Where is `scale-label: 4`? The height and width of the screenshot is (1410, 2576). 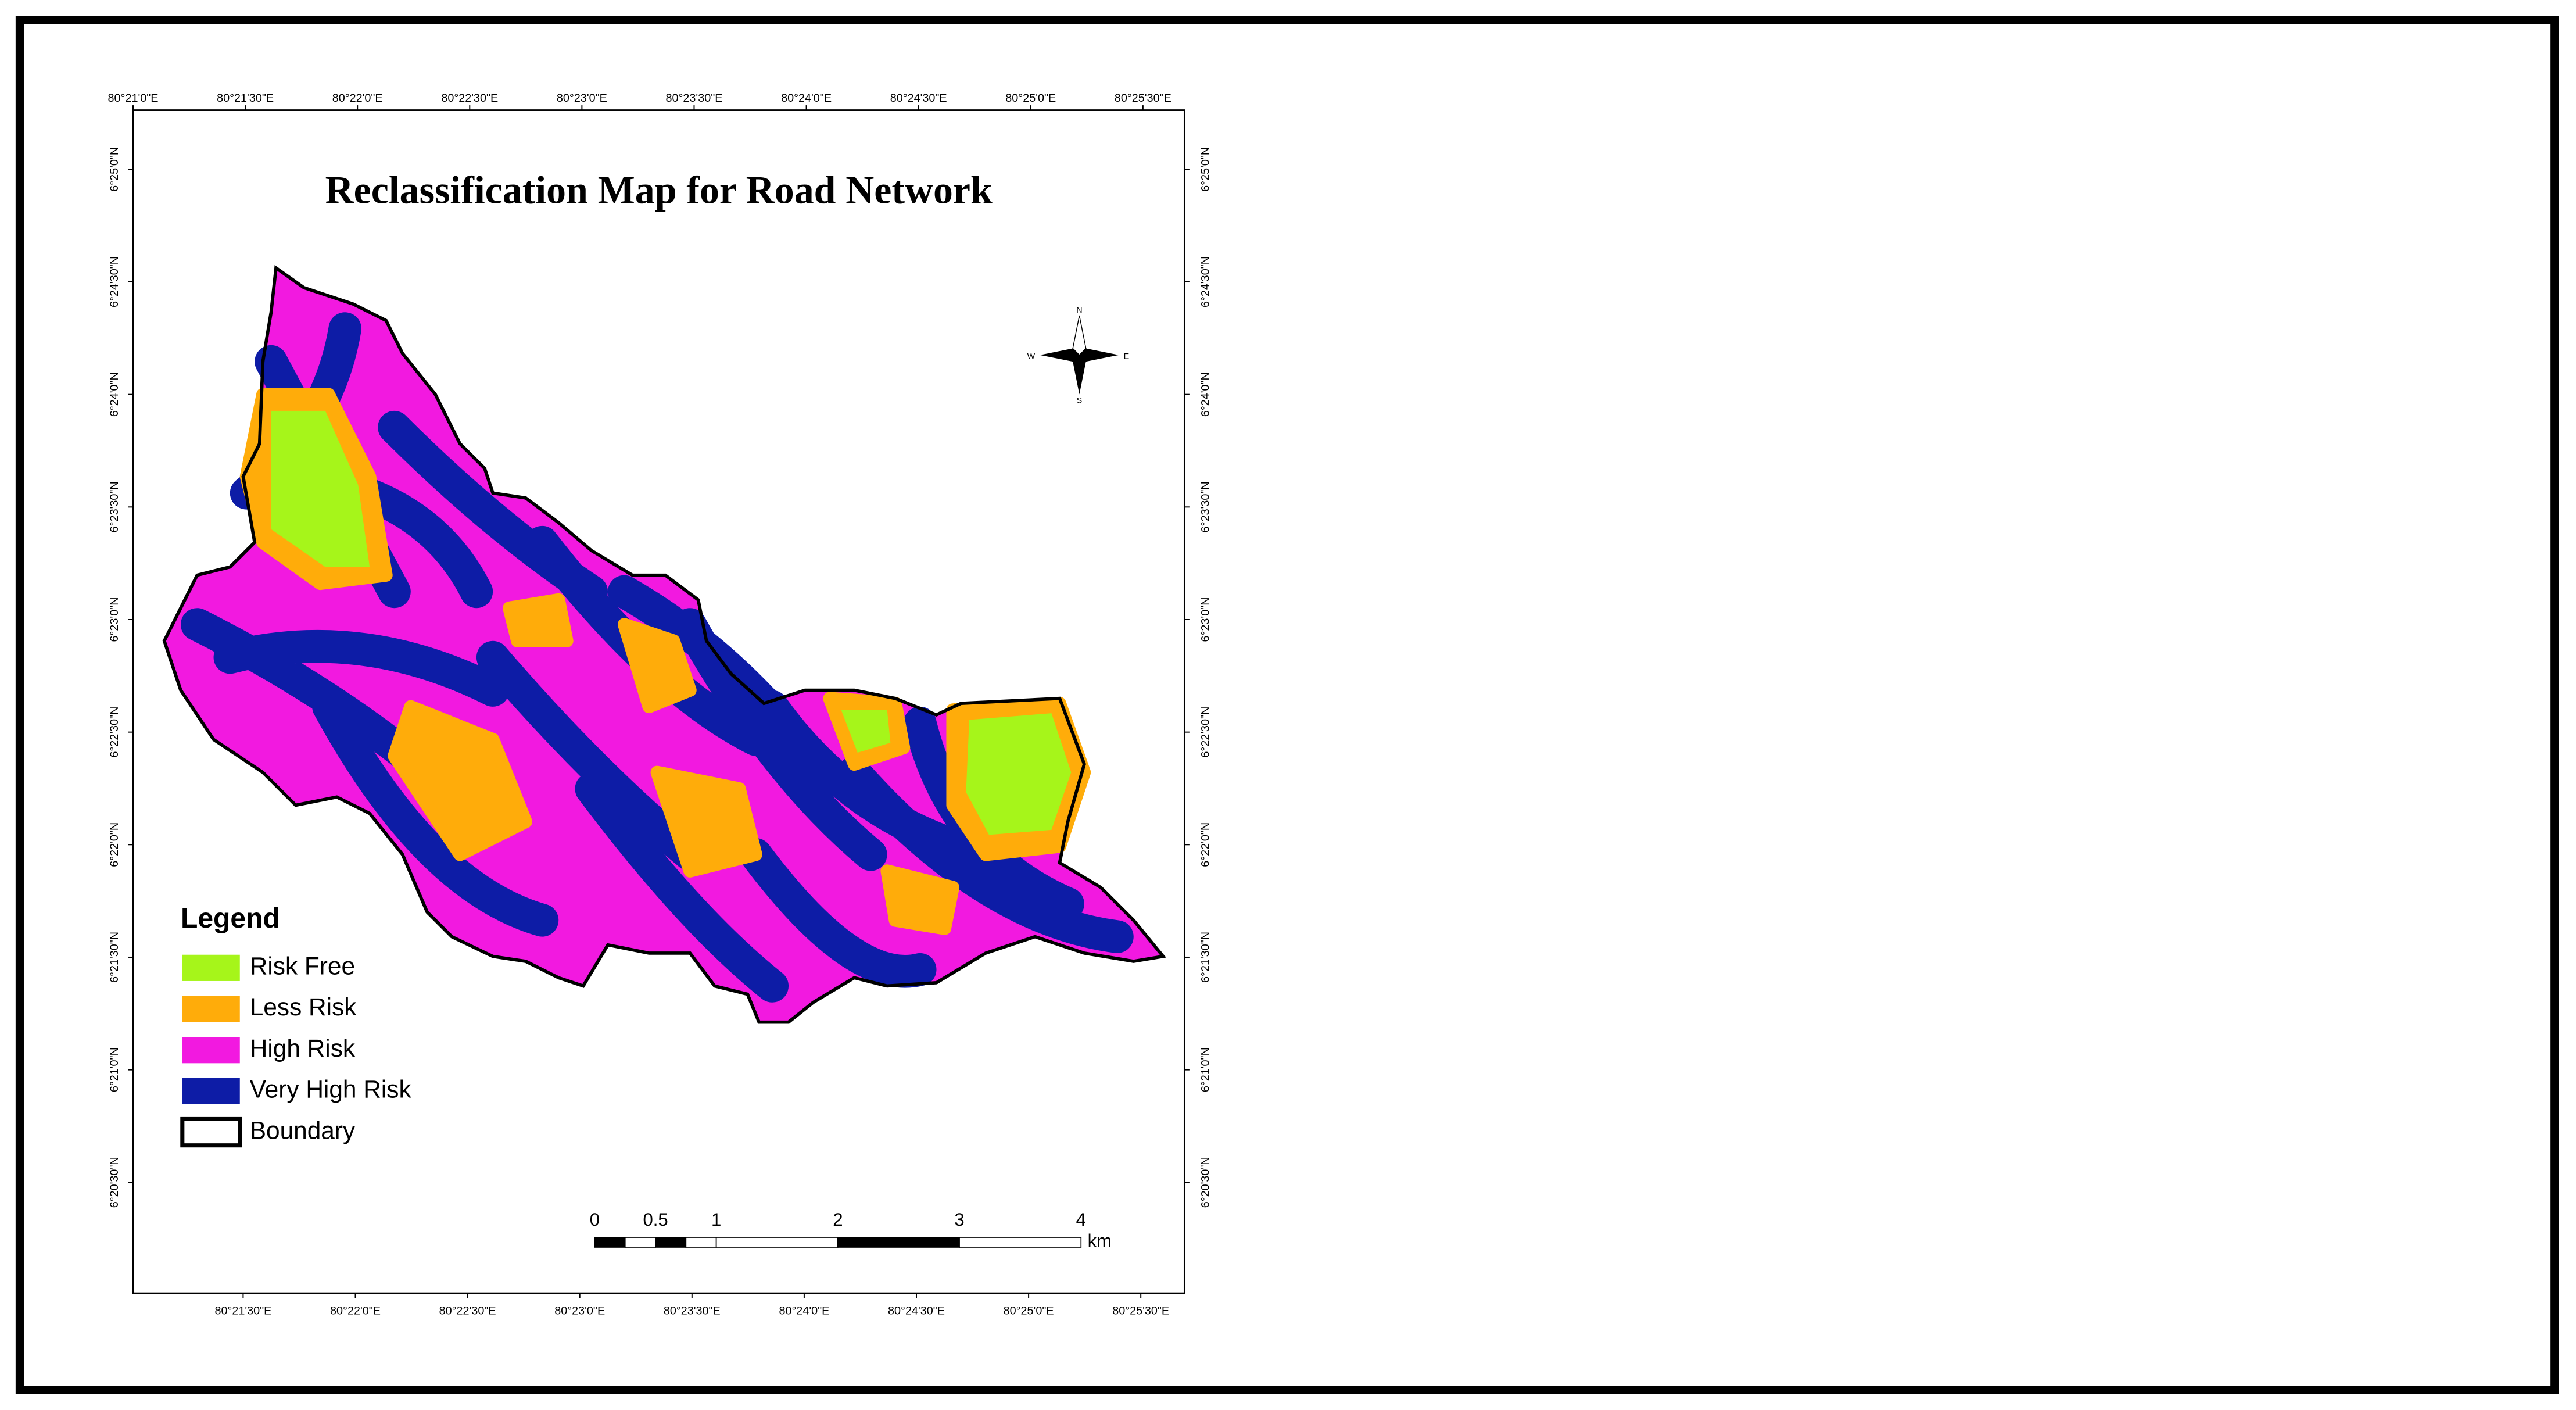 scale-label: 4 is located at coordinates (1081, 1219).